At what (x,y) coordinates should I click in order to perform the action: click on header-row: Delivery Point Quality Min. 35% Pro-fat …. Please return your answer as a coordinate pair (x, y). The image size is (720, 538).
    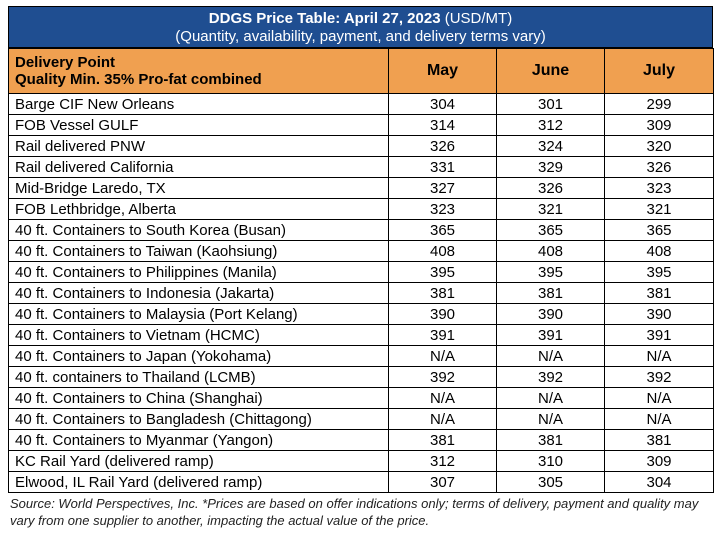
    Looking at the image, I should click on (361, 71).